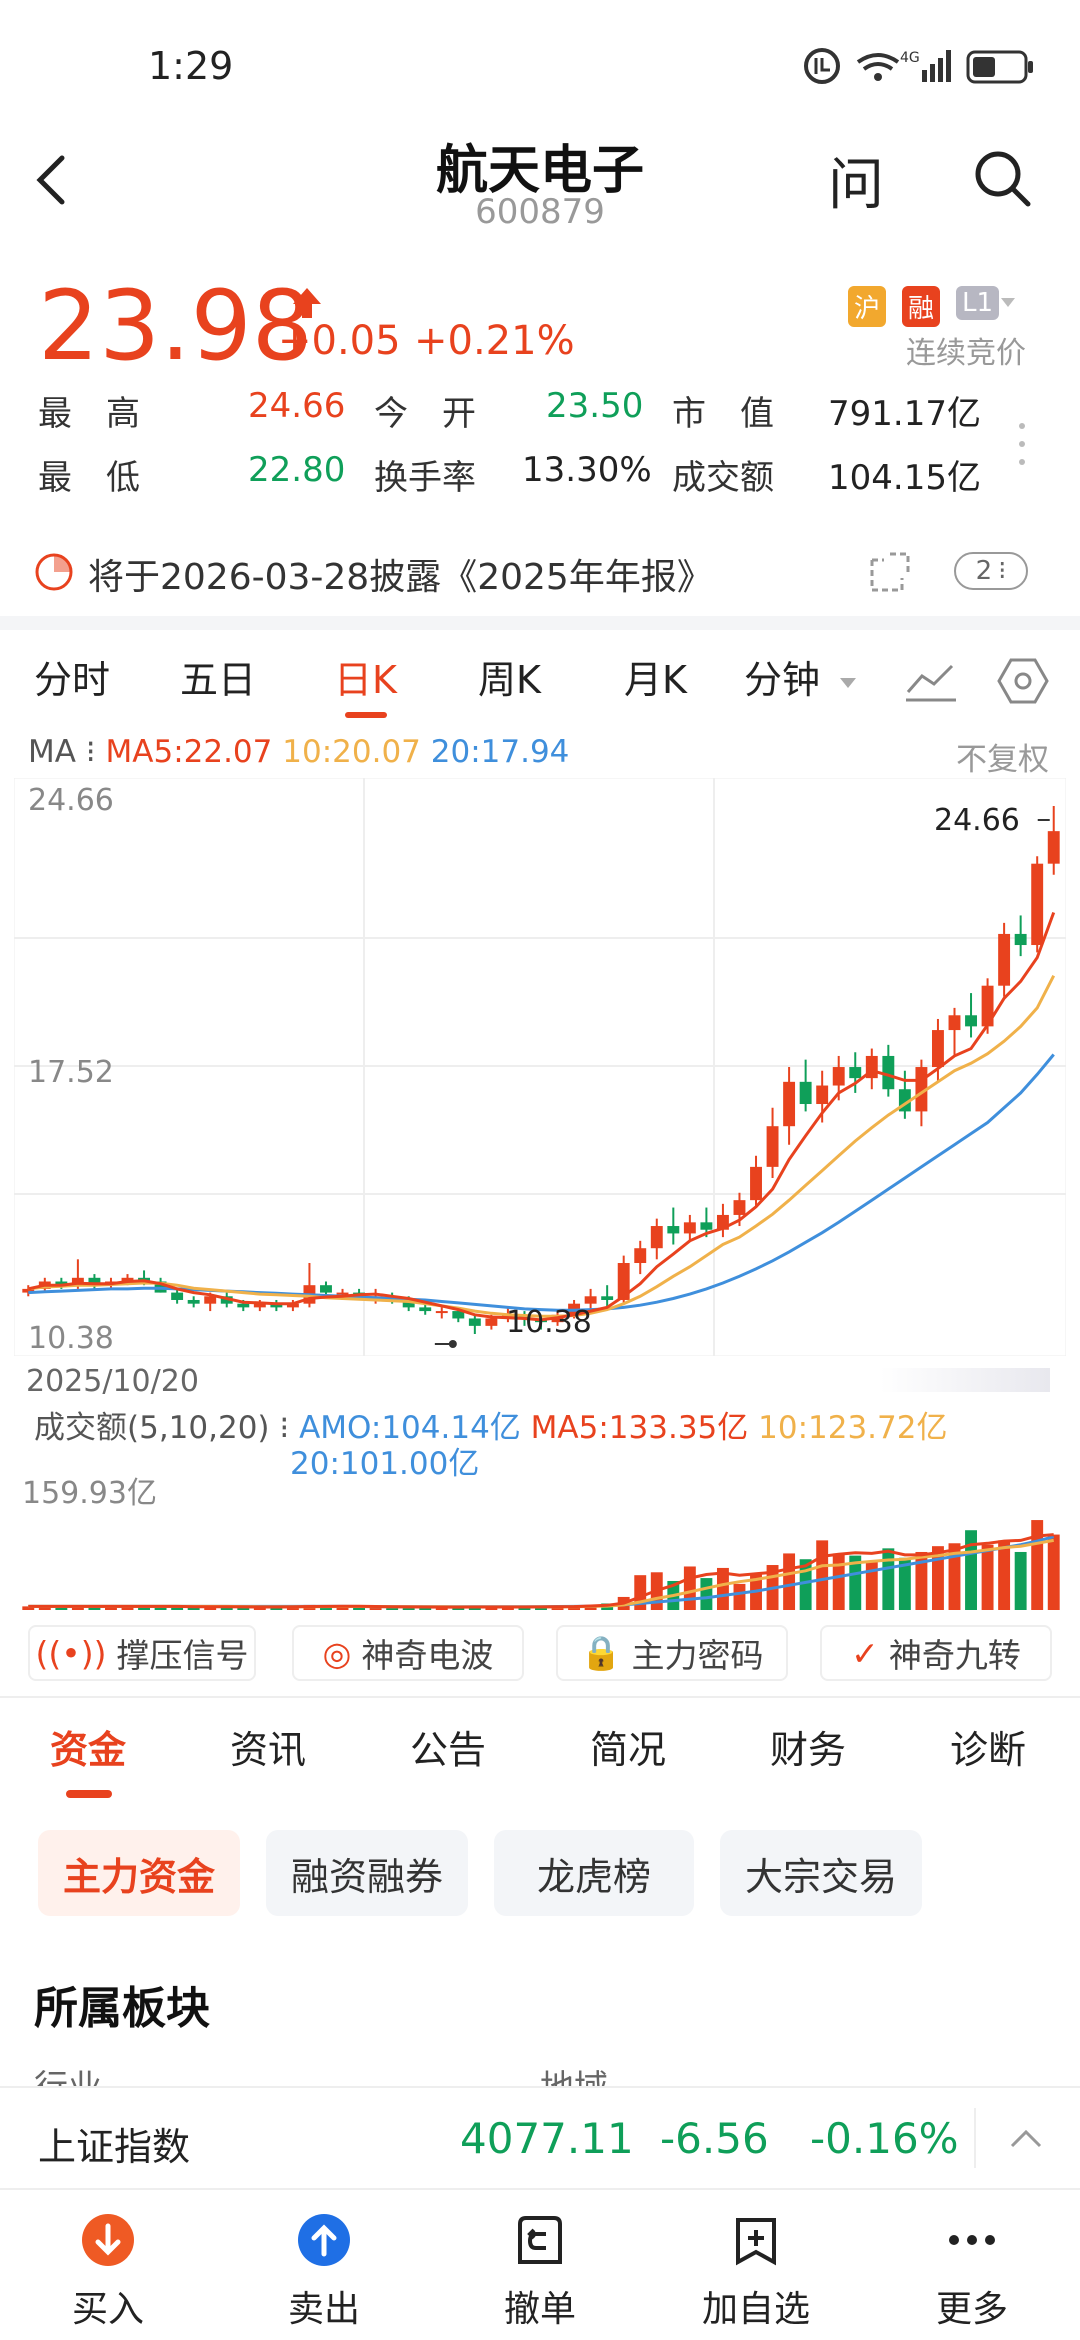 The height and width of the screenshot is (2340, 1080). I want to click on amo-prefix: 成交额(5,10,20), so click(152, 1428).